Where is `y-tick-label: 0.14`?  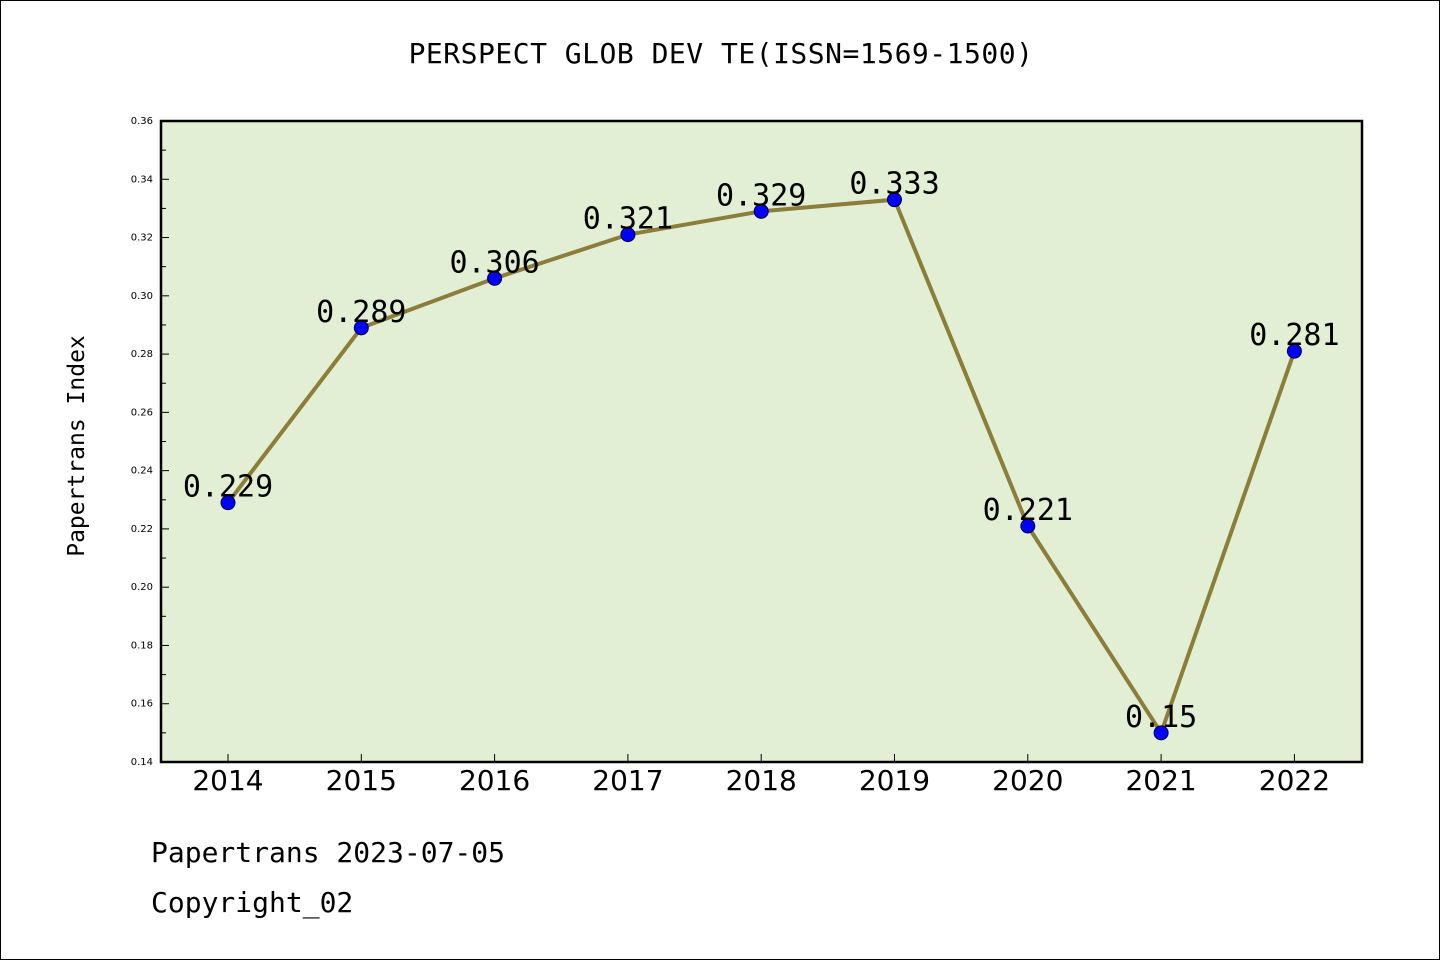
y-tick-label: 0.14 is located at coordinates (142, 762).